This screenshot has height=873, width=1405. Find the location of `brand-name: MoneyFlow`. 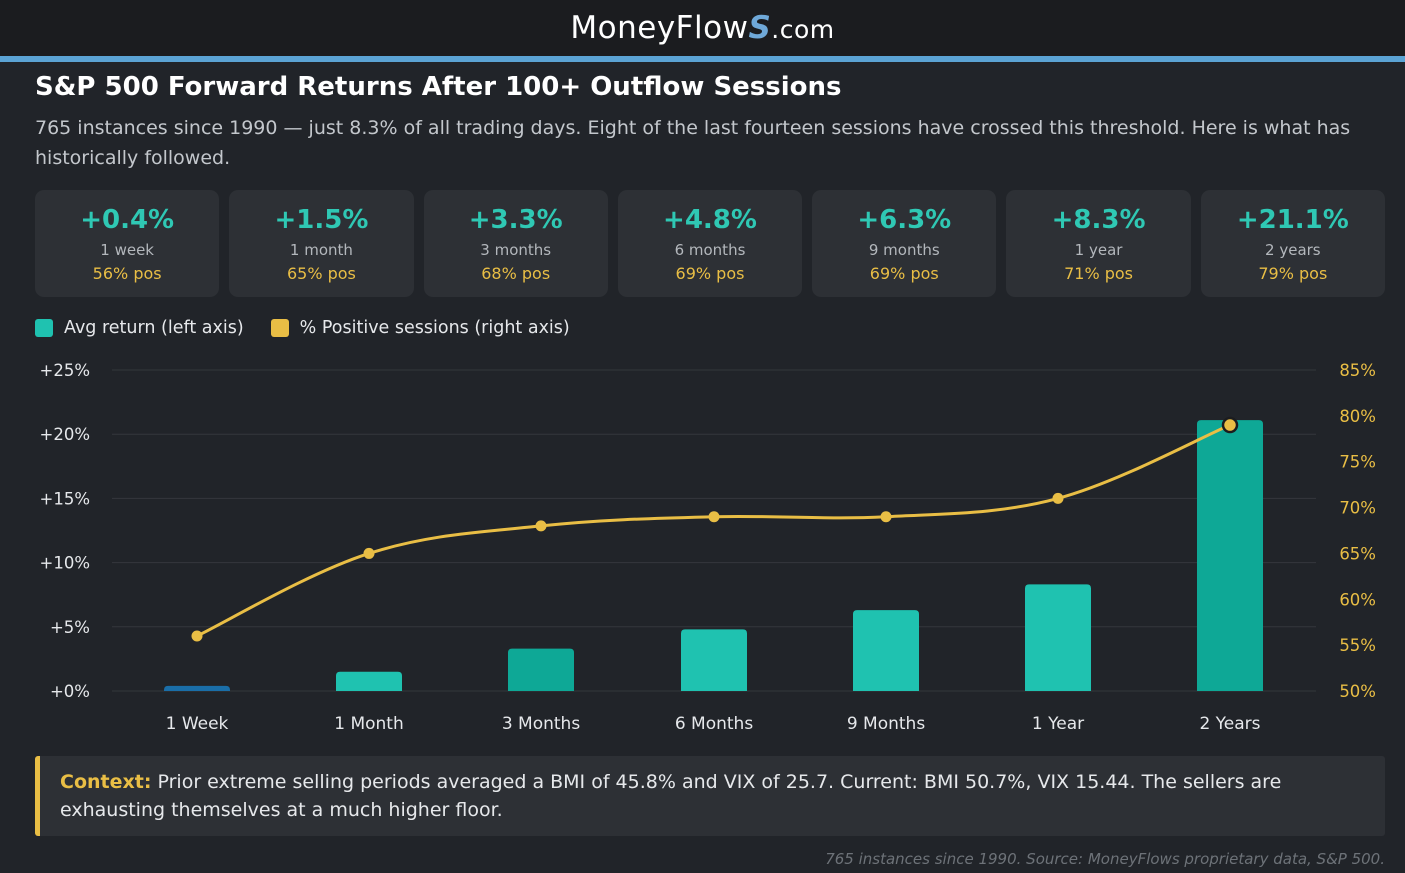

brand-name: MoneyFlow is located at coordinates (659, 28).